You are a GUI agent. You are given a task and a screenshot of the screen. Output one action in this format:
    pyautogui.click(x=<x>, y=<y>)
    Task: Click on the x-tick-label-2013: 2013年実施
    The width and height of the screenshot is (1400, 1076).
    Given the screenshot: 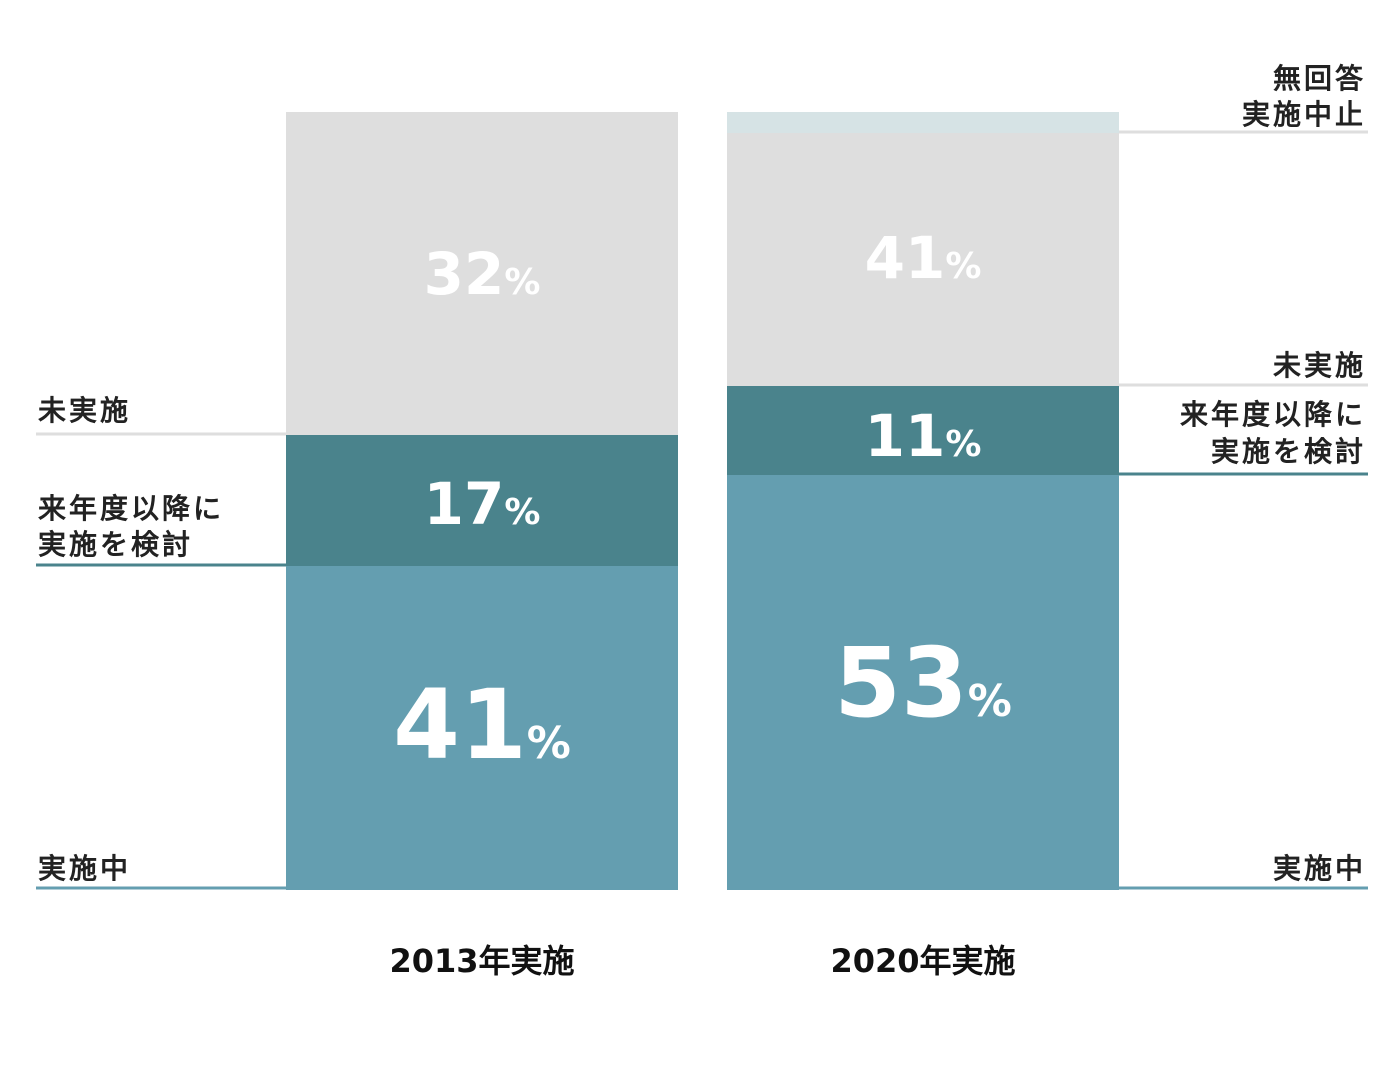 What is the action you would take?
    pyautogui.click(x=481, y=961)
    